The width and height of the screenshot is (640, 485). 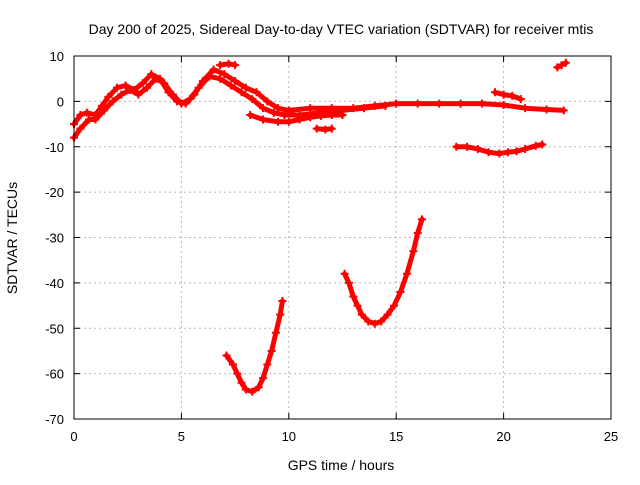 What do you see at coordinates (54, 192) in the screenshot?
I see `y-tick-label: -20` at bounding box center [54, 192].